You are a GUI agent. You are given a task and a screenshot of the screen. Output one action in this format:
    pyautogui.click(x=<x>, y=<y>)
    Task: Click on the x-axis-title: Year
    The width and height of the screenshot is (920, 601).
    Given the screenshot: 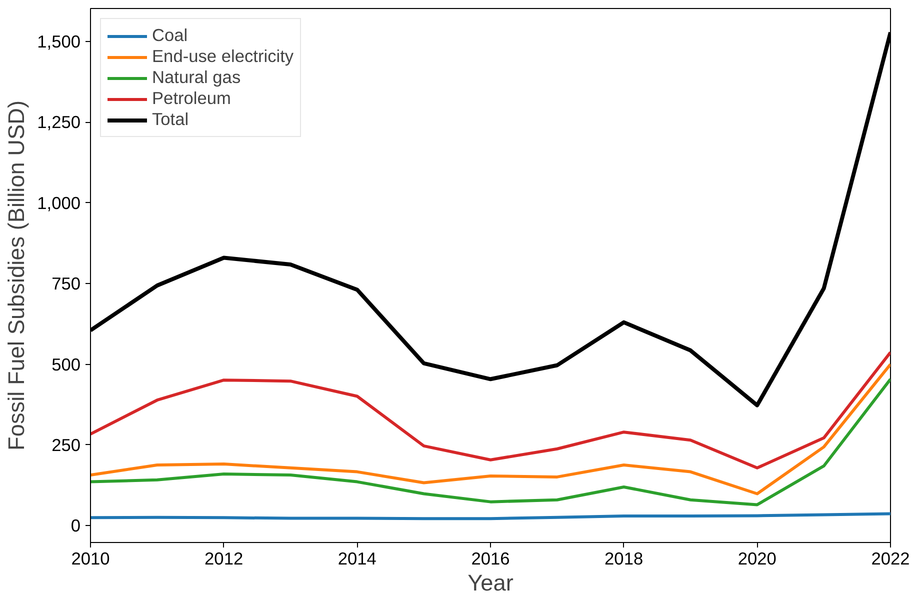 What is the action you would take?
    pyautogui.click(x=491, y=583)
    